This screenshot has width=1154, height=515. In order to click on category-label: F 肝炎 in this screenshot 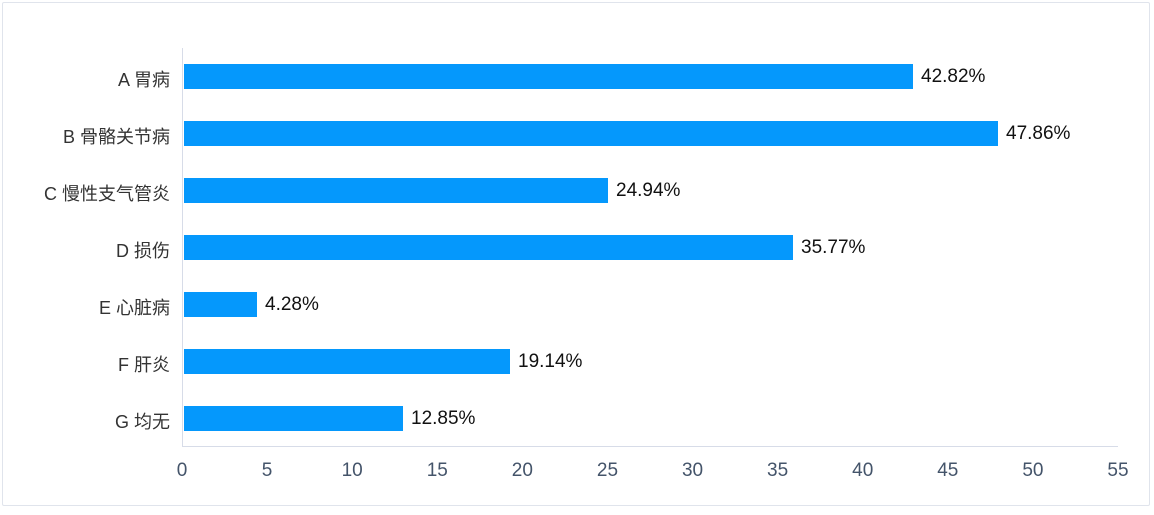, I will do `click(144, 364)`.